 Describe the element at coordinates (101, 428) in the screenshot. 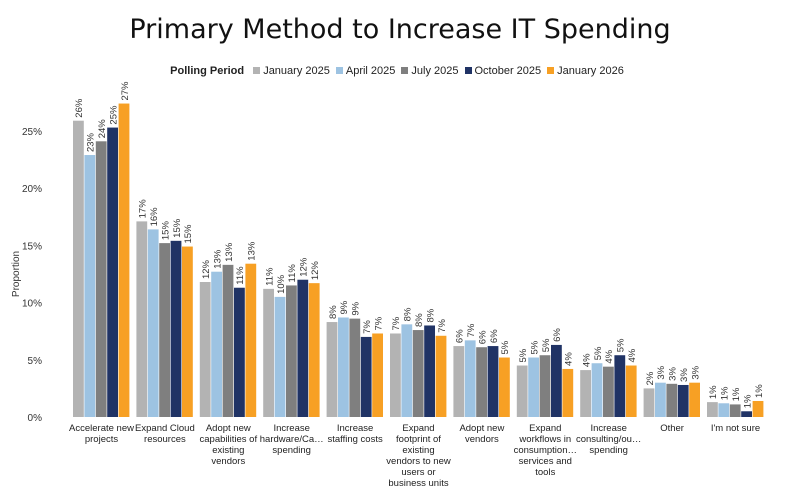

I see `x-tick-label: Accelerate new` at that location.